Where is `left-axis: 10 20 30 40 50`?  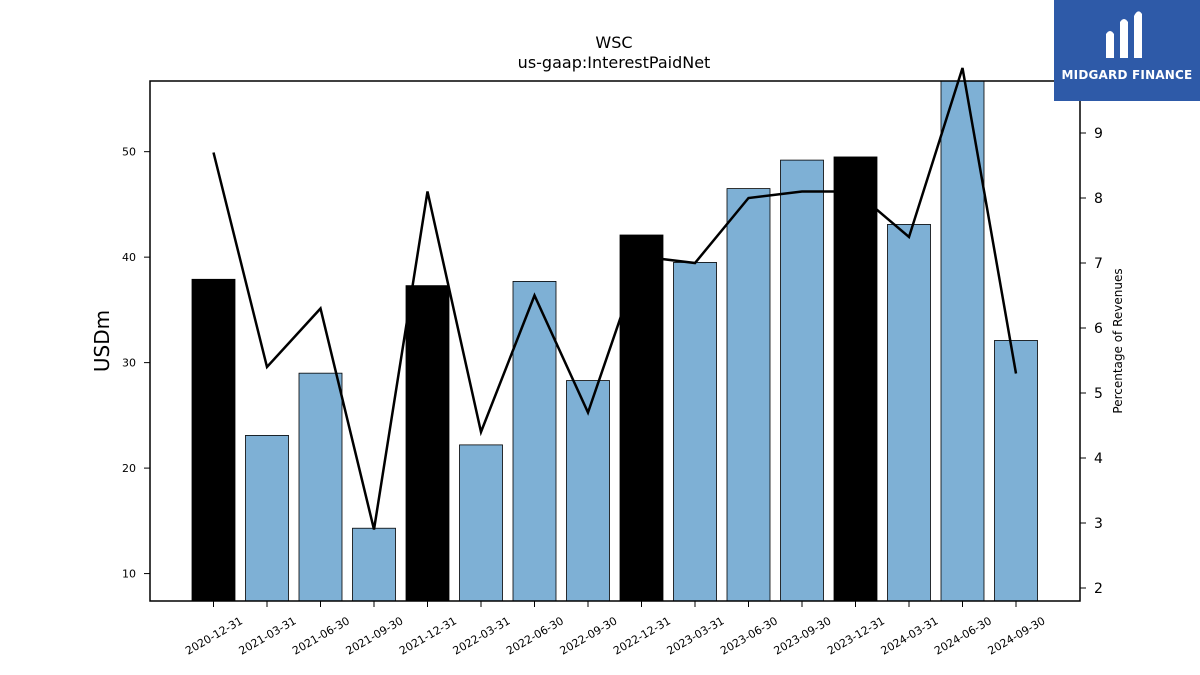
left-axis: 10 20 30 40 50 is located at coordinates (136, 363).